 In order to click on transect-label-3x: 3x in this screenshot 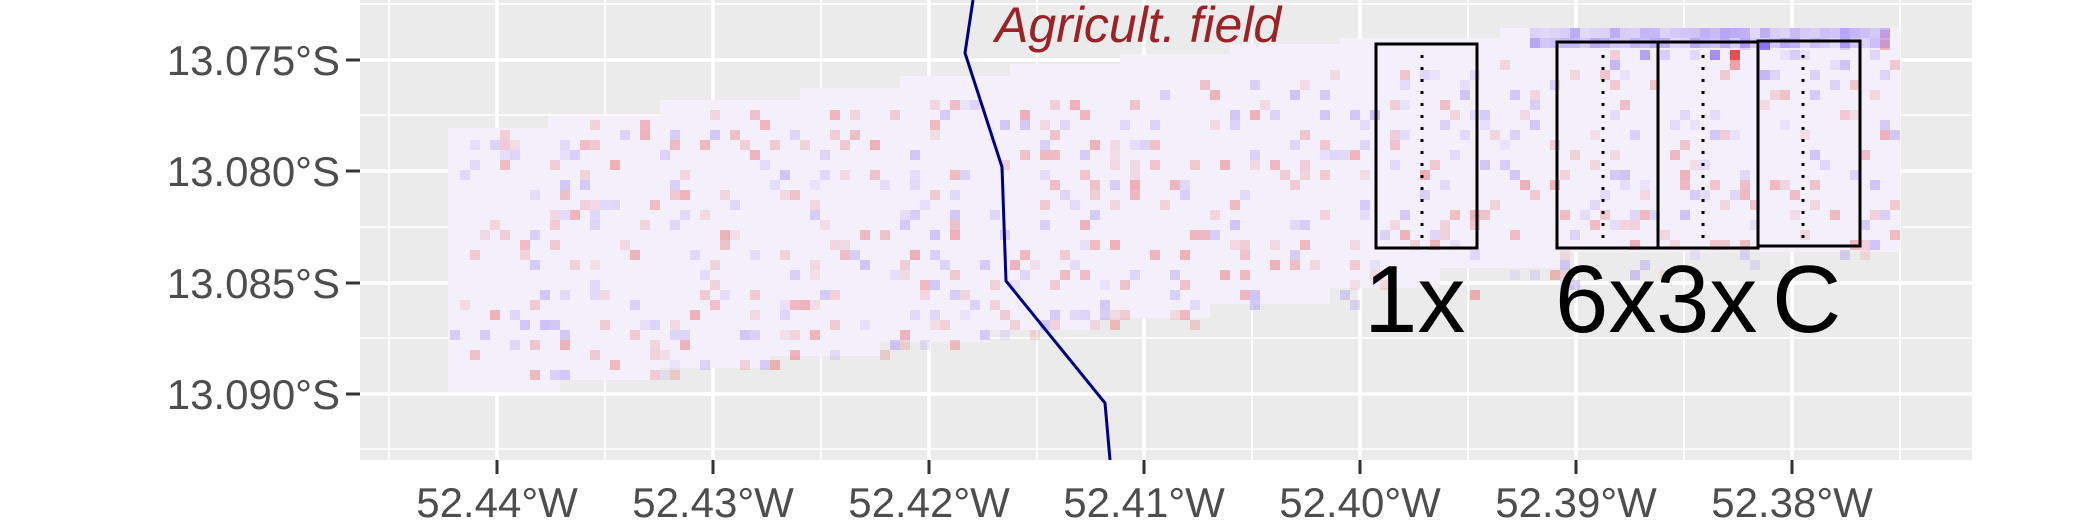, I will do `click(1706, 299)`.